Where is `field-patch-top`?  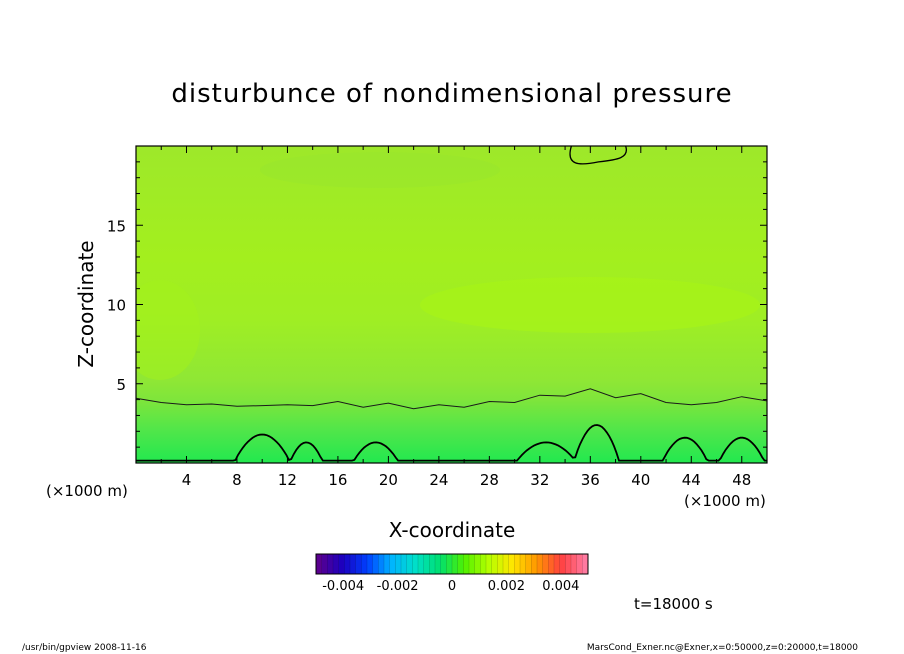 field-patch-top is located at coordinates (380, 170).